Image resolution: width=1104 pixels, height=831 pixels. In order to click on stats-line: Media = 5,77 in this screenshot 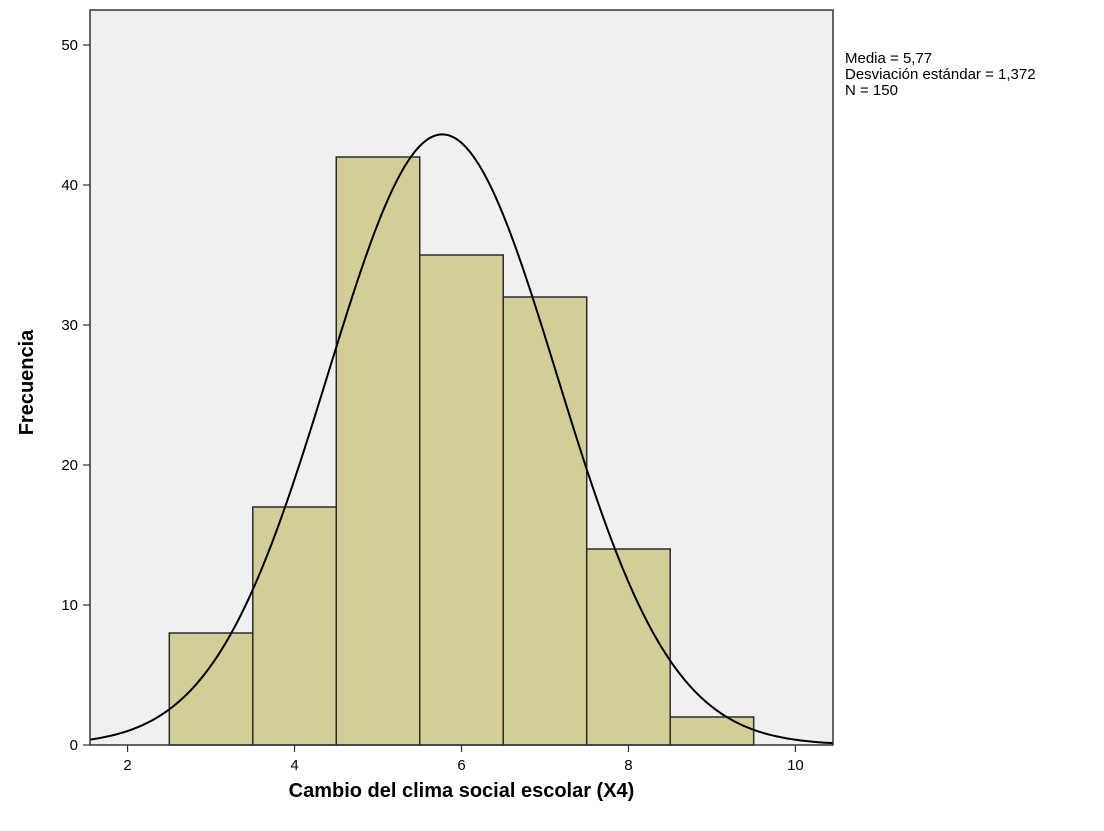, I will do `click(888, 58)`.